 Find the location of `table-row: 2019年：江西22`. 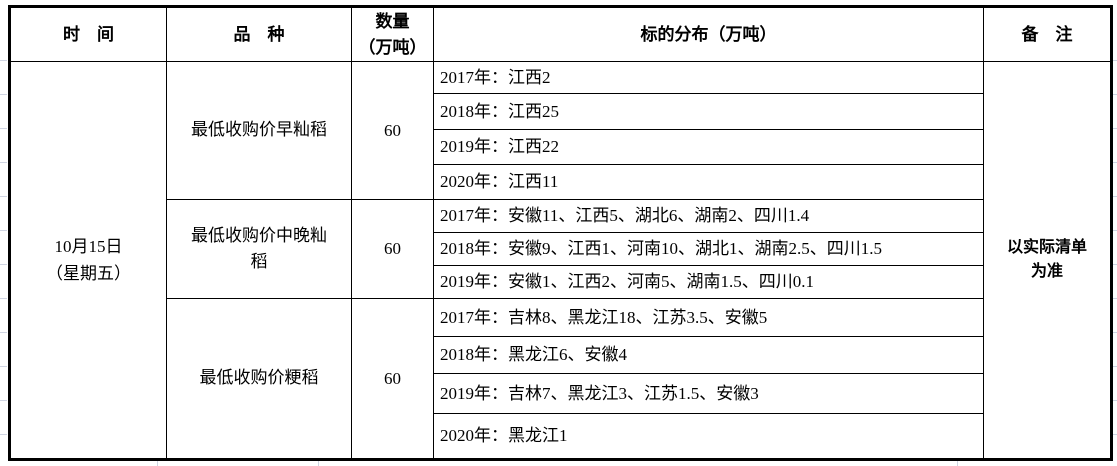

table-row: 2019年：江西22 is located at coordinates (561, 147).